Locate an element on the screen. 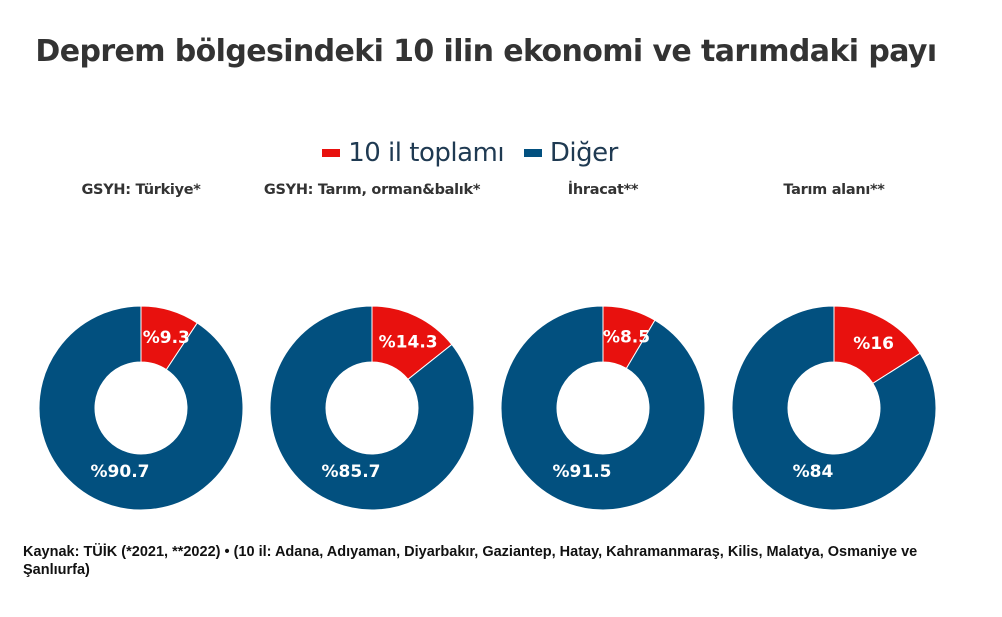 The height and width of the screenshot is (617, 1002). slice-label-10-il: %8.5 is located at coordinates (626, 338).